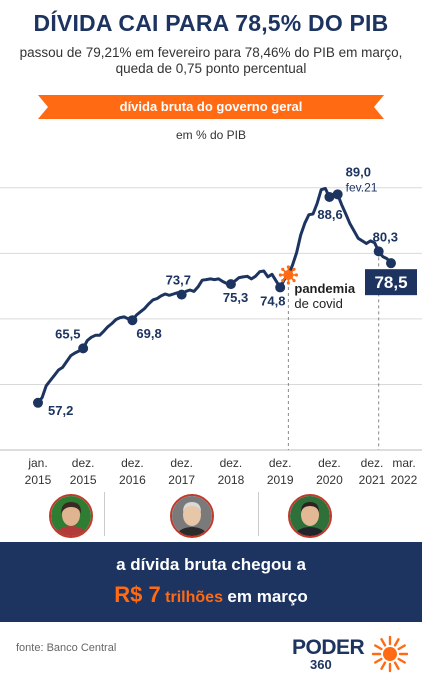 This screenshot has width=422, height=680. I want to click on data-label: 75,3, so click(235, 297).